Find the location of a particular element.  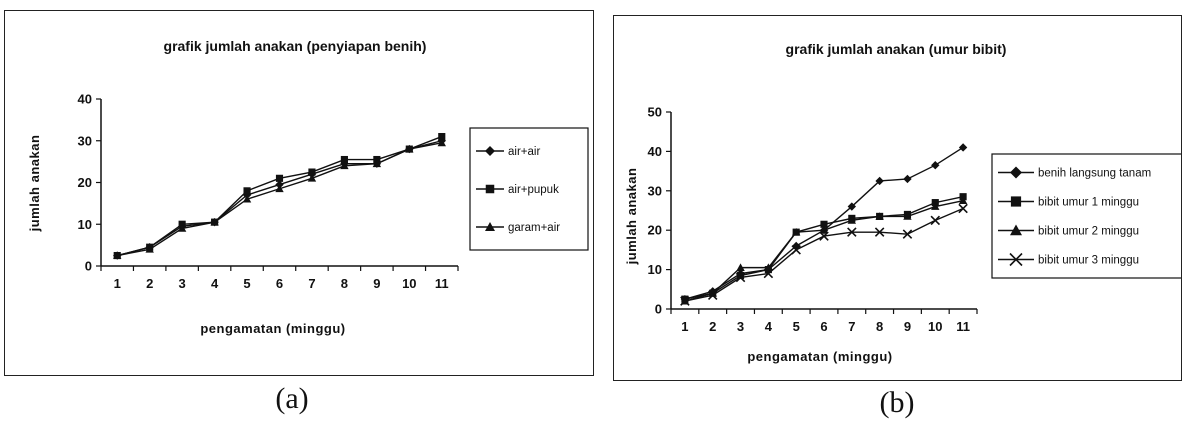

chart-a-x-tick-label: 10 is located at coordinates (409, 283).